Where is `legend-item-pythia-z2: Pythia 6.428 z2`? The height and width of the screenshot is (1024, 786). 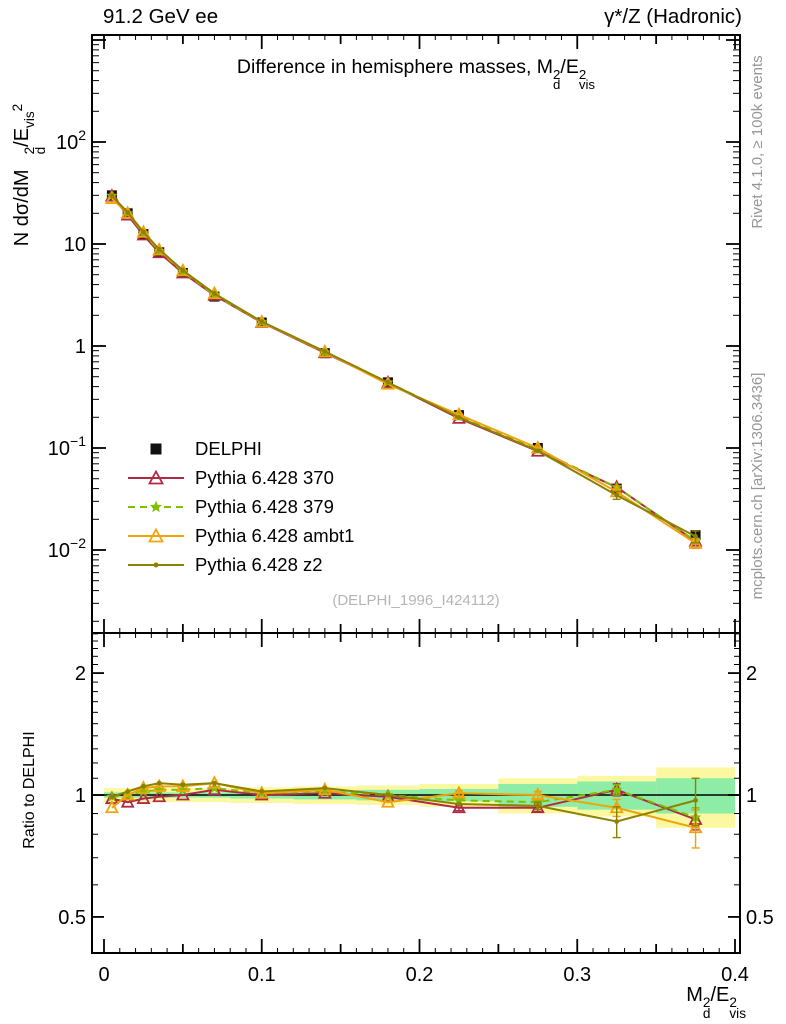
legend-item-pythia-z2: Pythia 6.428 z2 is located at coordinates (240, 564).